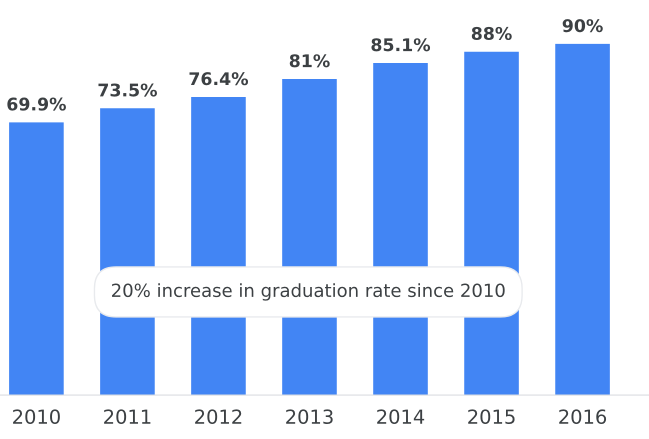  What do you see at coordinates (36, 104) in the screenshot?
I see `data-label: 69.9%` at bounding box center [36, 104].